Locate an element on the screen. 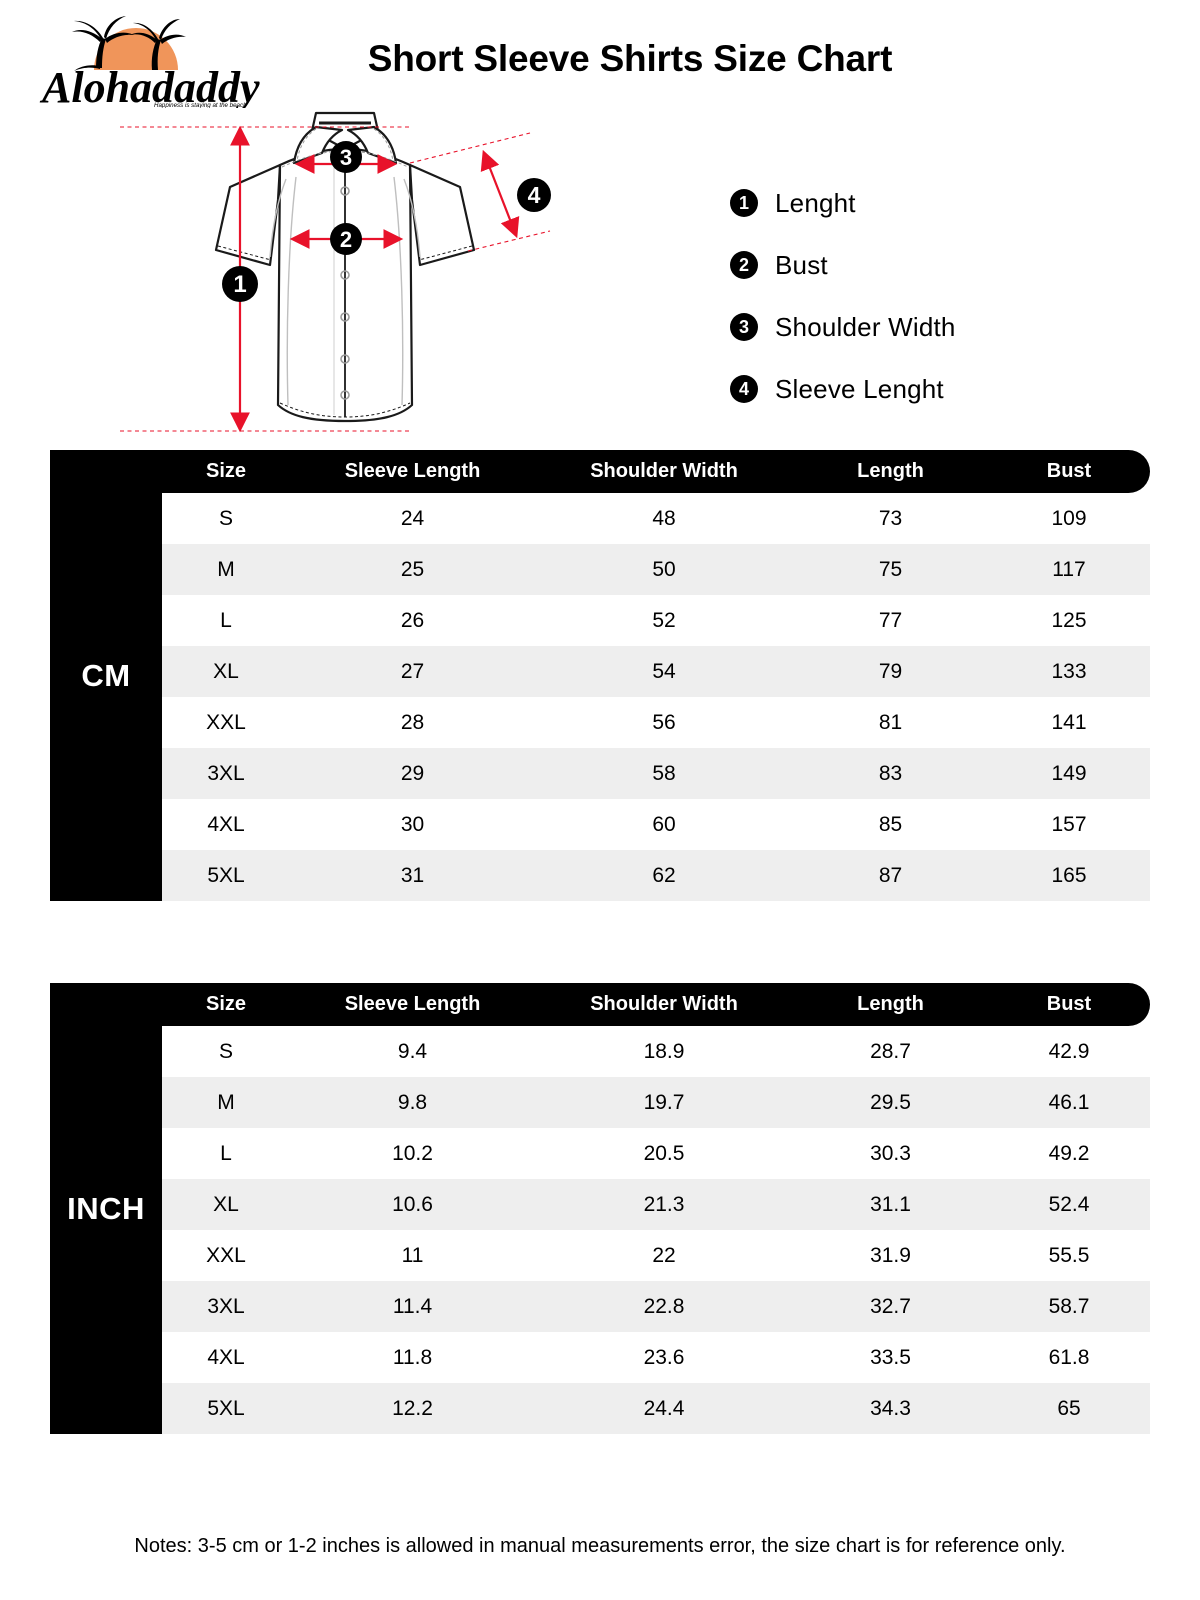 The height and width of the screenshot is (1600, 1200). cell-size: L is located at coordinates (226, 1153).